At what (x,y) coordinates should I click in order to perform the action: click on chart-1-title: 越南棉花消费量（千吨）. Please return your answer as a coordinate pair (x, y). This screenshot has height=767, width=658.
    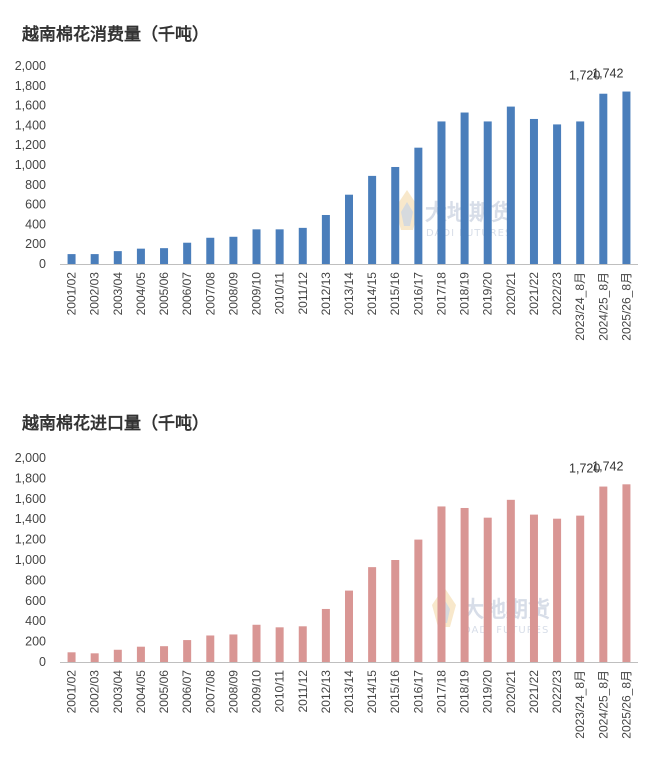
    Looking at the image, I should click on (115, 35).